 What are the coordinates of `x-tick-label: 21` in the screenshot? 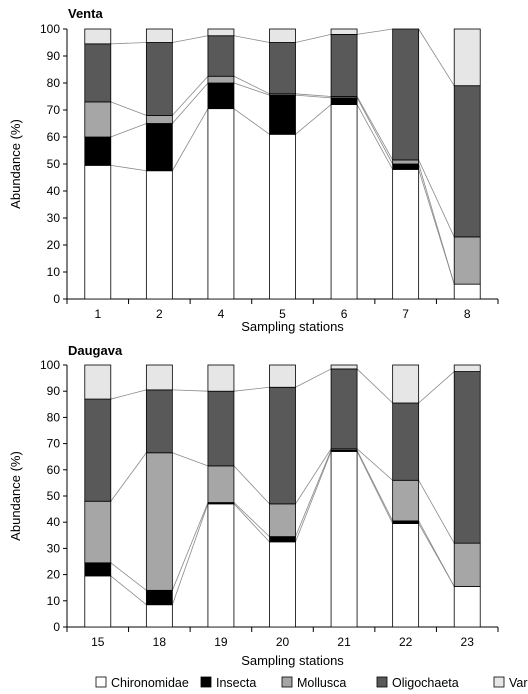 It's located at (344, 642).